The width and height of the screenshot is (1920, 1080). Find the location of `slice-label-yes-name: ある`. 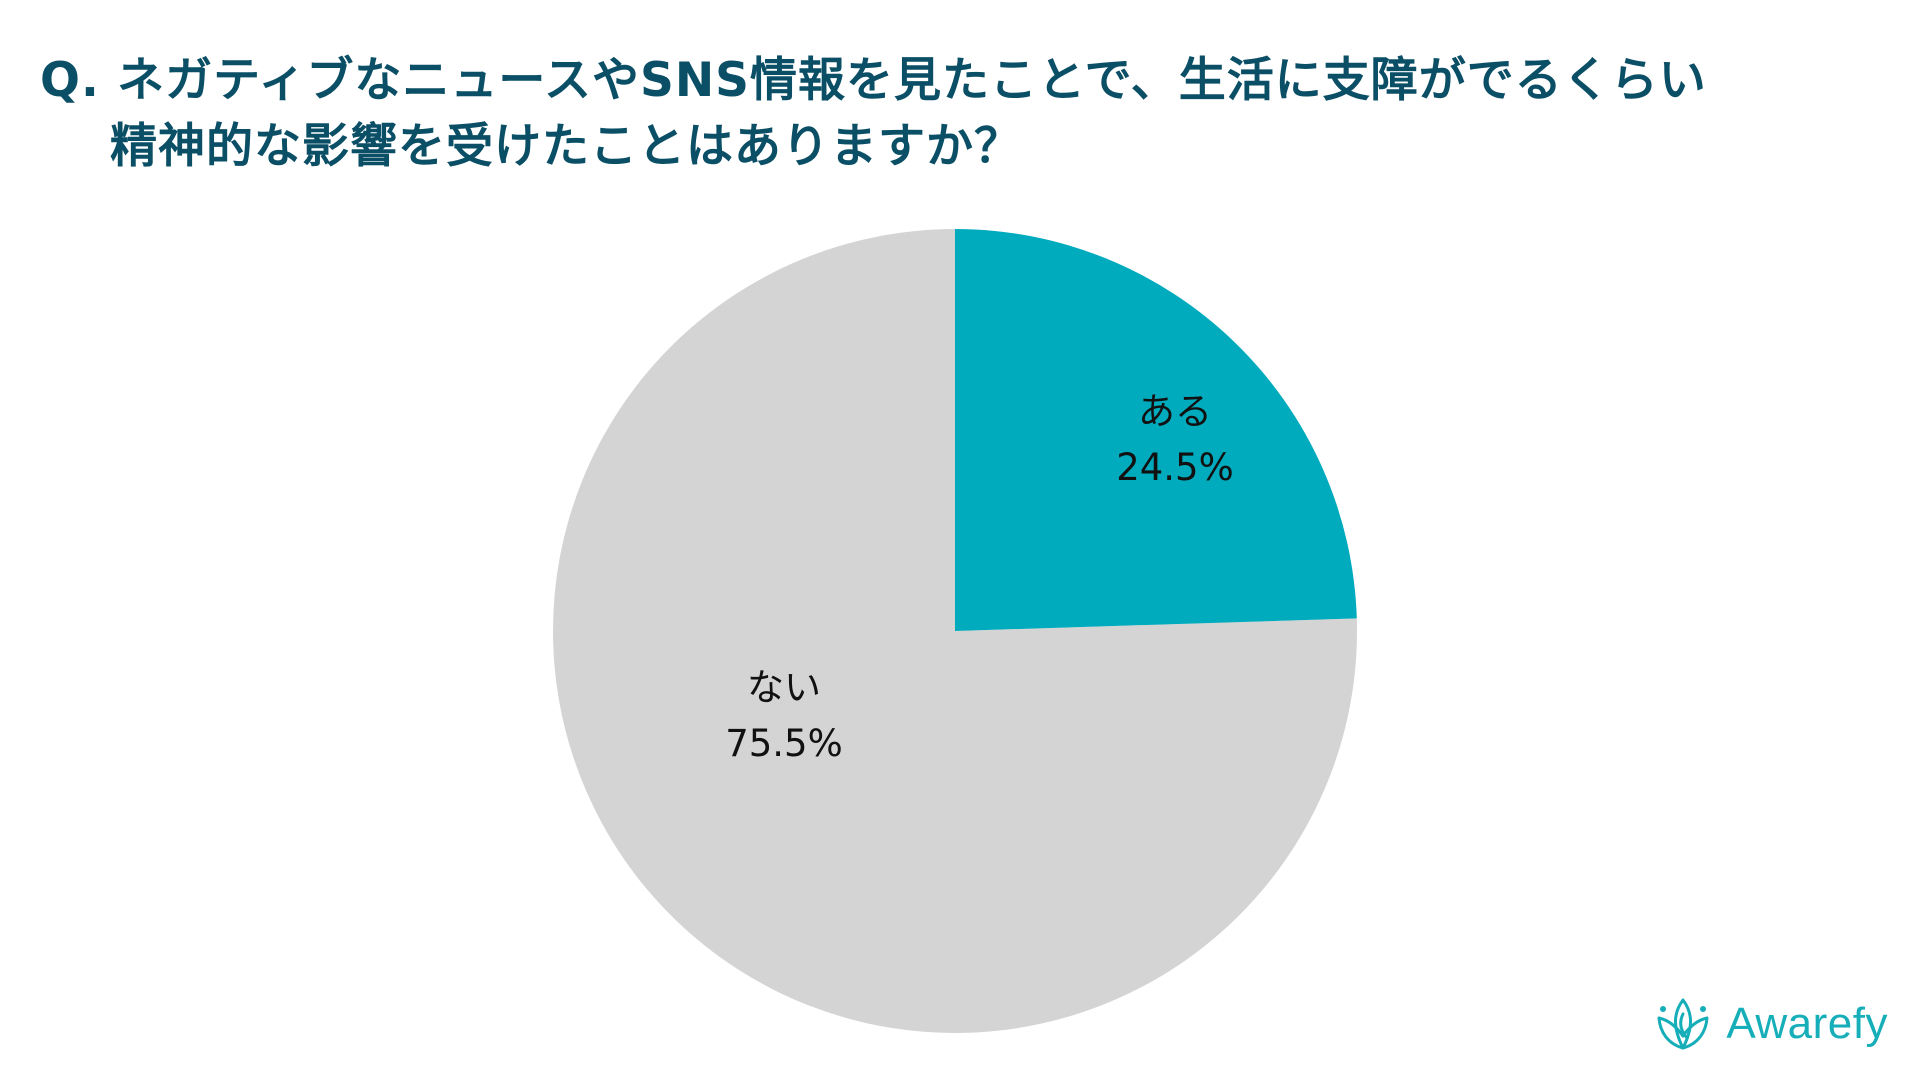

slice-label-yes-name: ある is located at coordinates (1175, 411).